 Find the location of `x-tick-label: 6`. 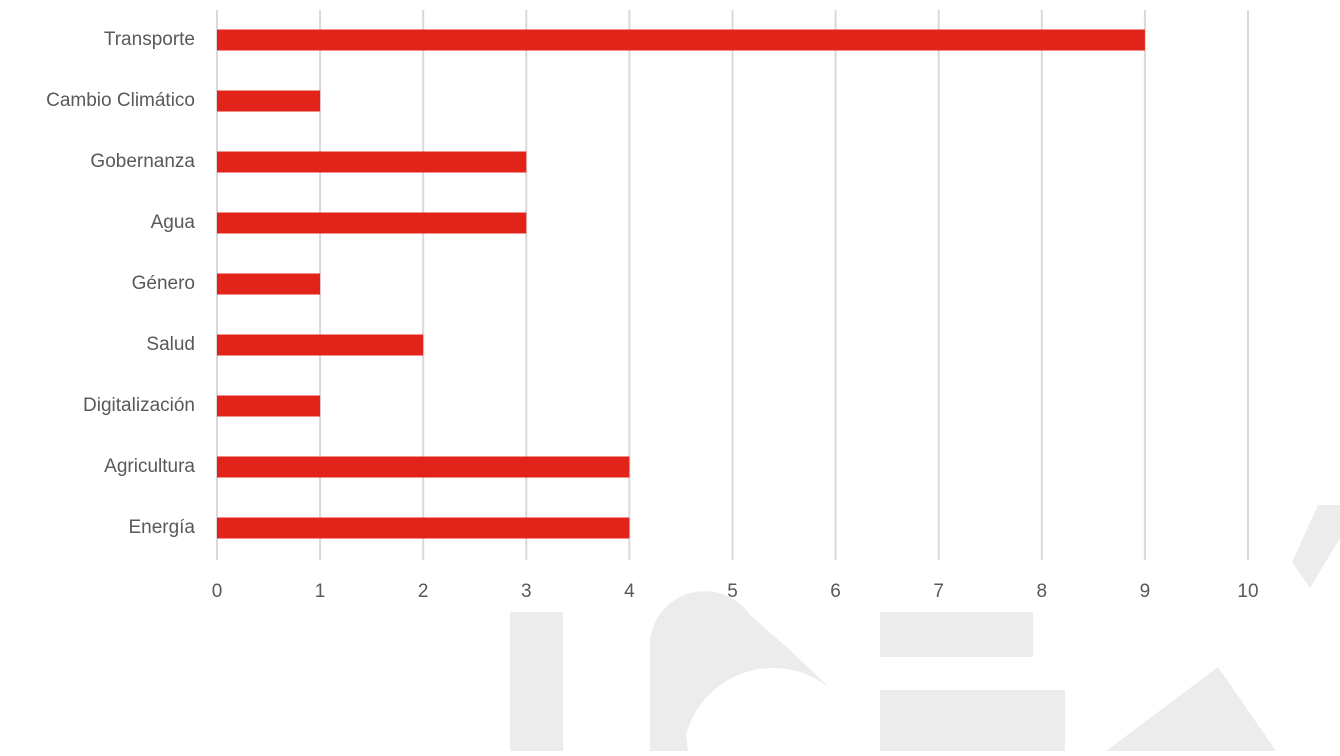

x-tick-label: 6 is located at coordinates (835, 591).